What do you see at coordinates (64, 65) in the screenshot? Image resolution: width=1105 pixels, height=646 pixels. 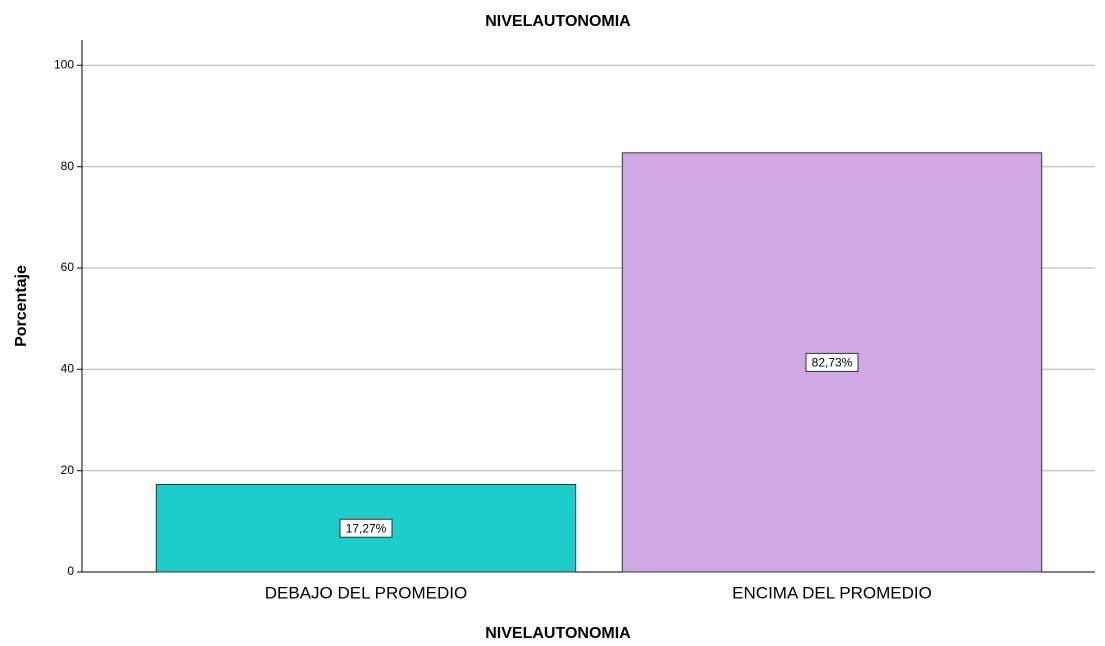 I see `y-tick-label: 100` at bounding box center [64, 65].